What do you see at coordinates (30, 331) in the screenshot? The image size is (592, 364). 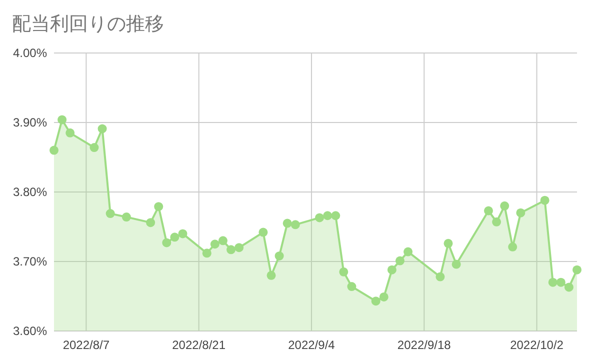 I see `y-tick-label: 3.60%` at bounding box center [30, 331].